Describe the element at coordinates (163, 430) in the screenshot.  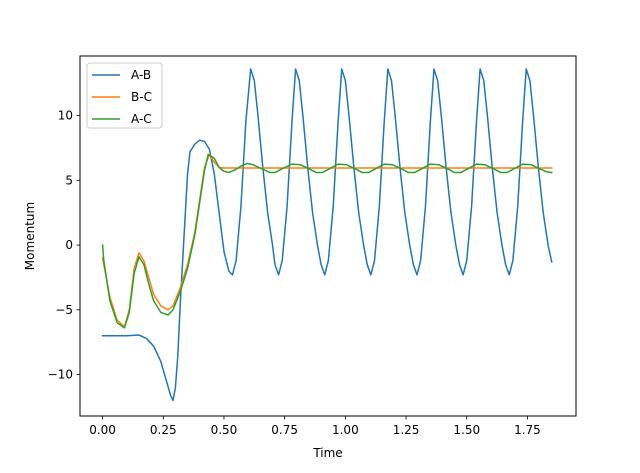
I see `x-tick-label: 0.25` at that location.